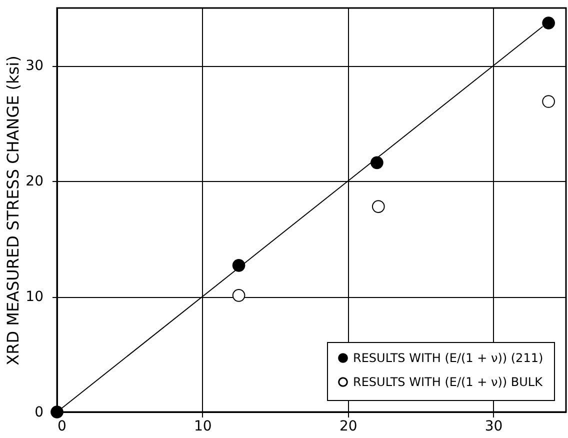 Image resolution: width=568 pixels, height=438 pixels. I want to click on y-axis-title: XRD MEASURED STRESS CHANGE (ksi), so click(13, 211).